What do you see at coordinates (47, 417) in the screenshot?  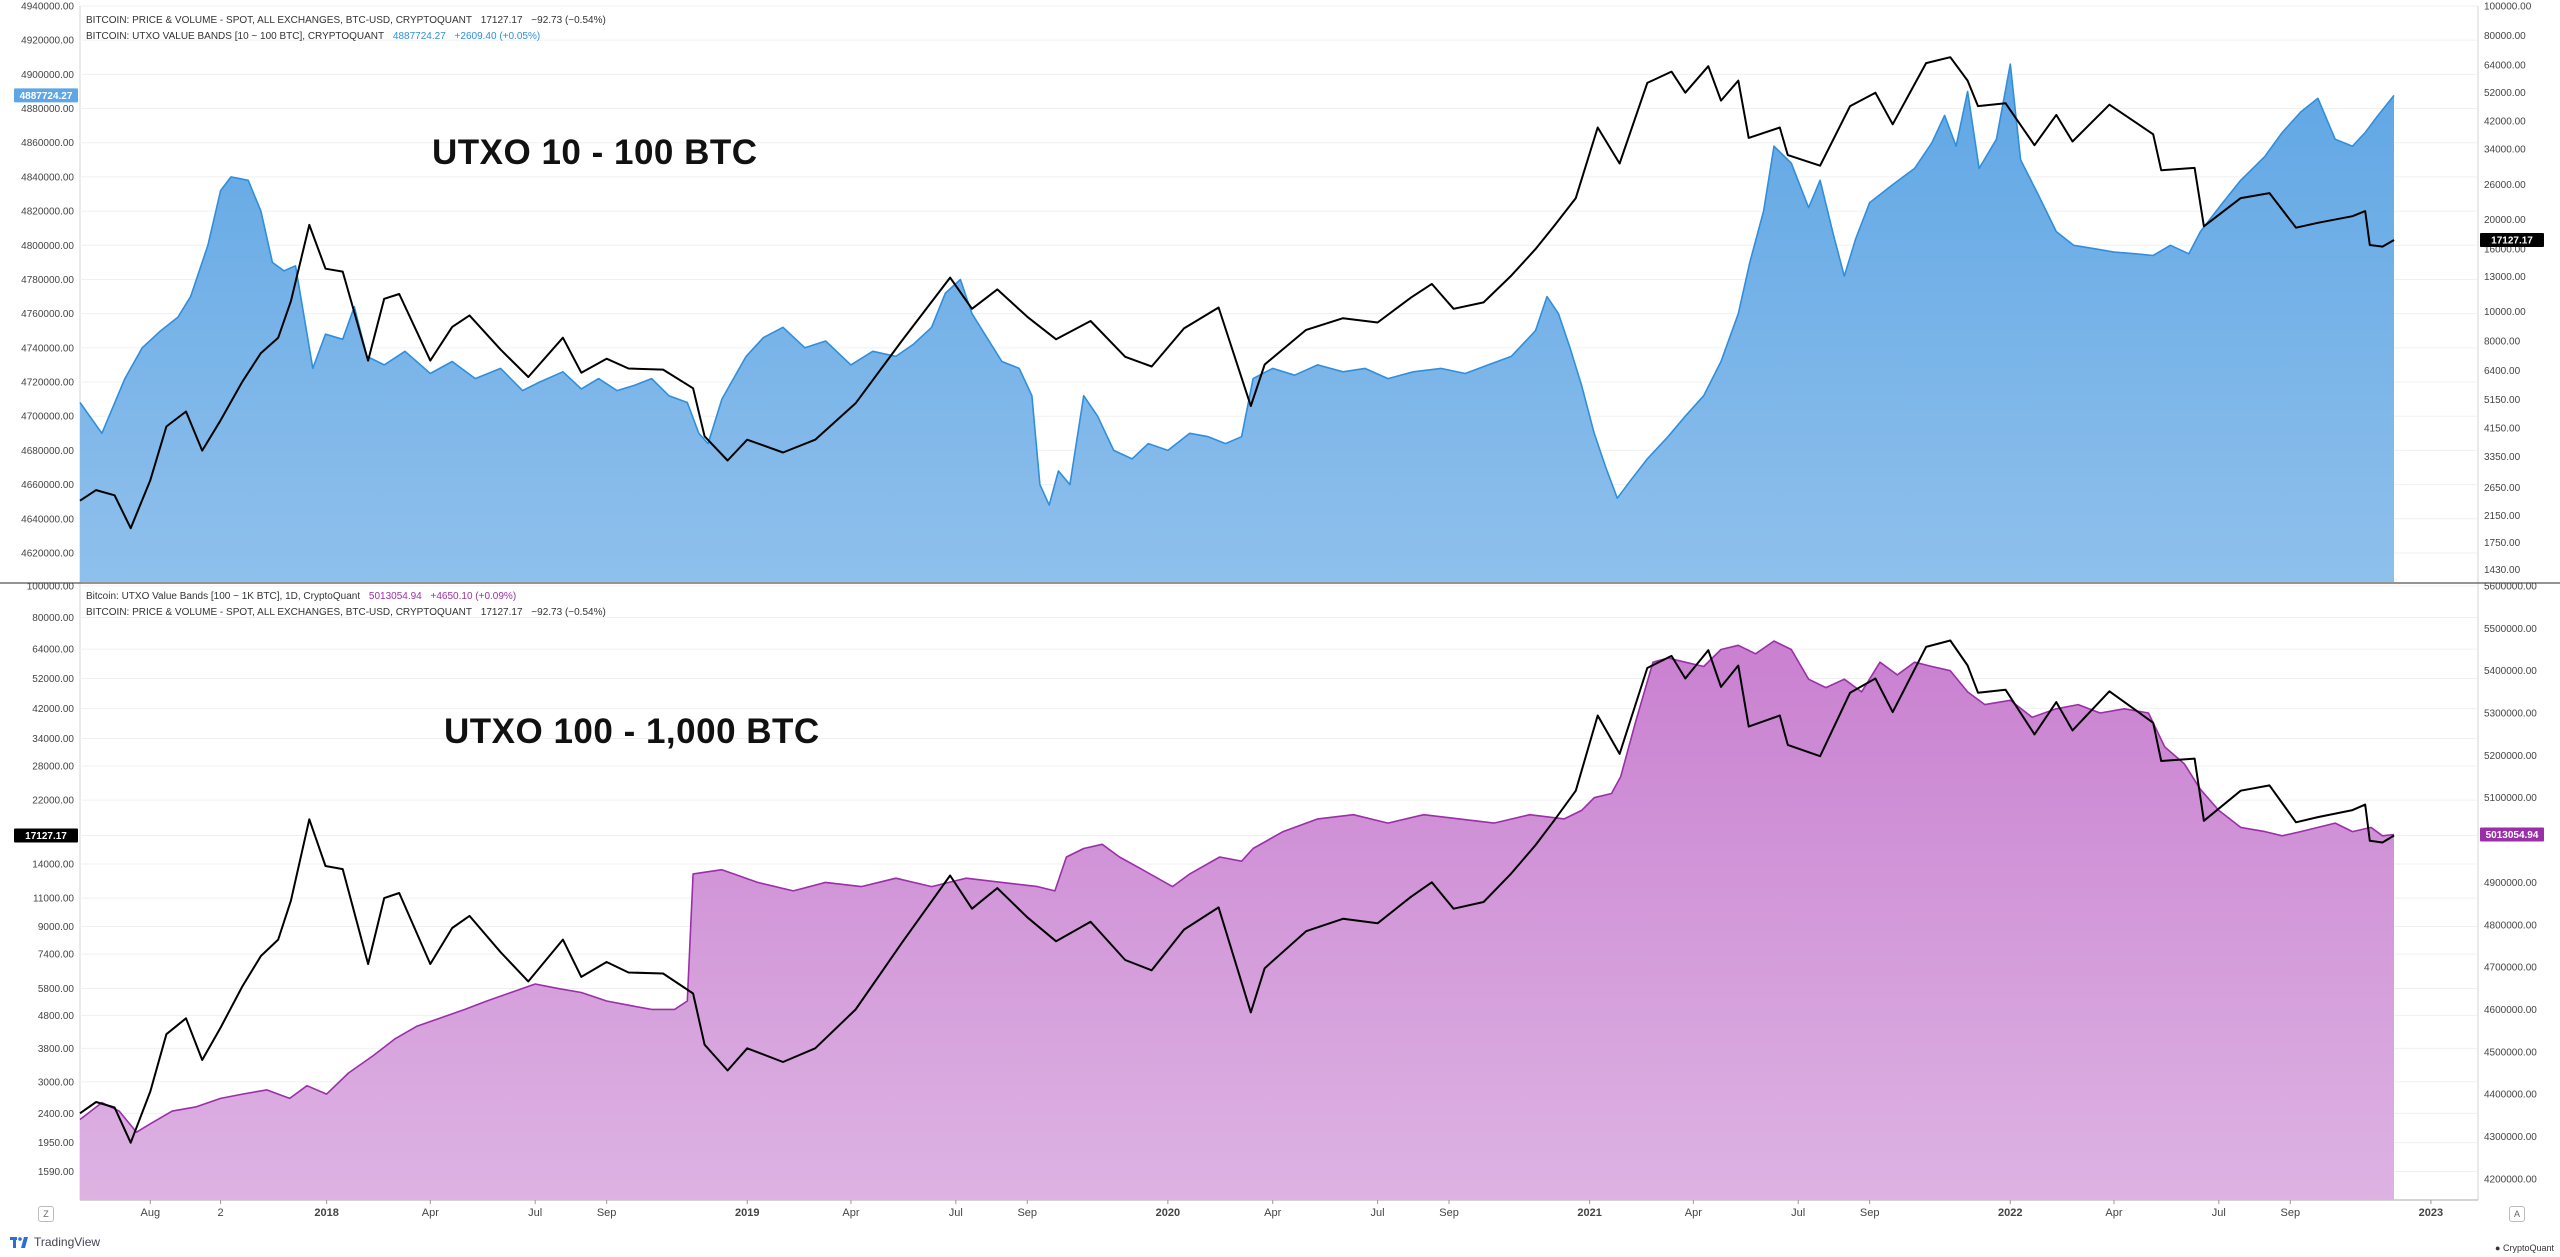 I see `top-left-tick-label: 4700000.00` at bounding box center [47, 417].